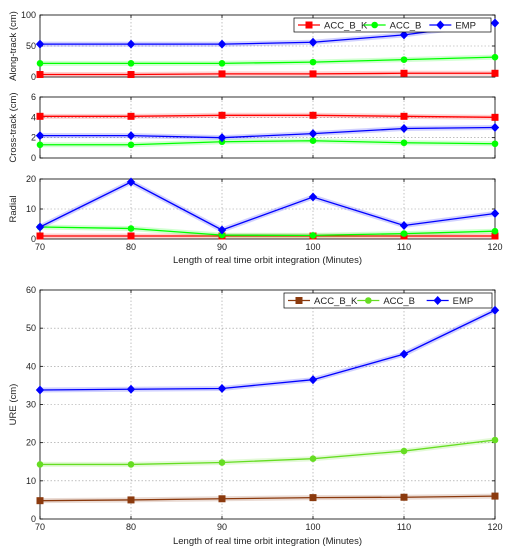  I want to click on y-tick-label: 40, so click(31, 366).